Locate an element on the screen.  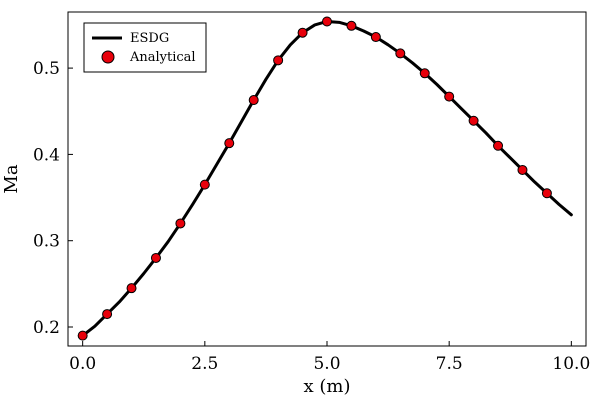
x-tick-label: 2.5 is located at coordinates (204, 364).